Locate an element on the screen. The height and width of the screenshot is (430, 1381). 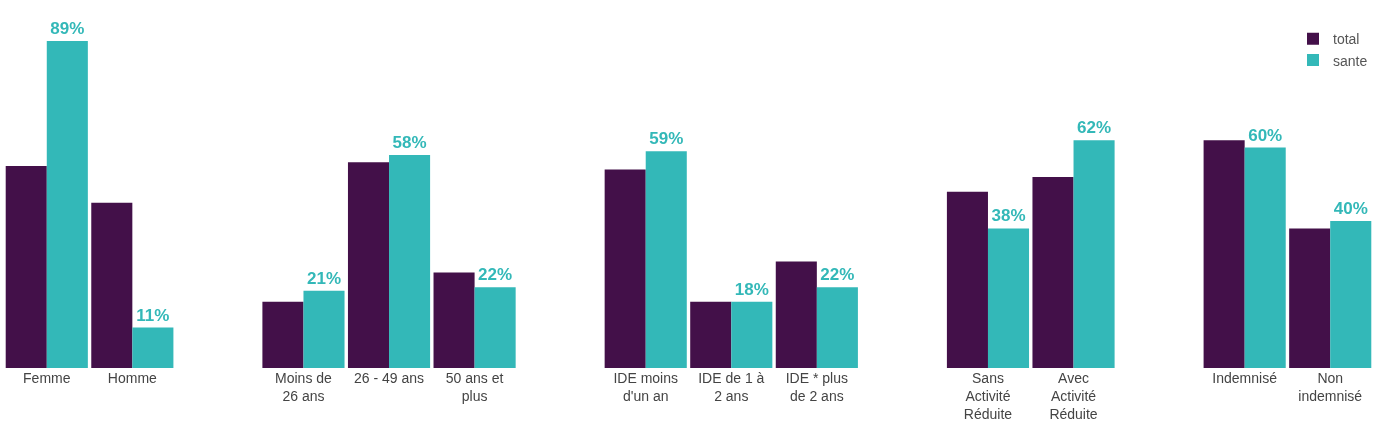
data-label: 40% is located at coordinates (1350, 209).